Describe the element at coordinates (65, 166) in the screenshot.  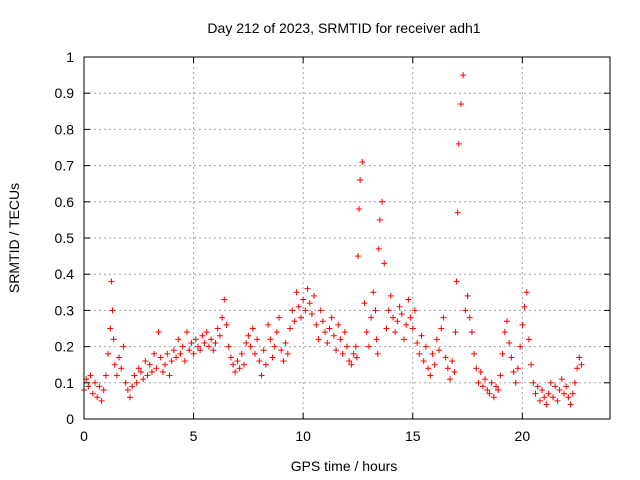
I see `y-tick-label: 0.7` at that location.